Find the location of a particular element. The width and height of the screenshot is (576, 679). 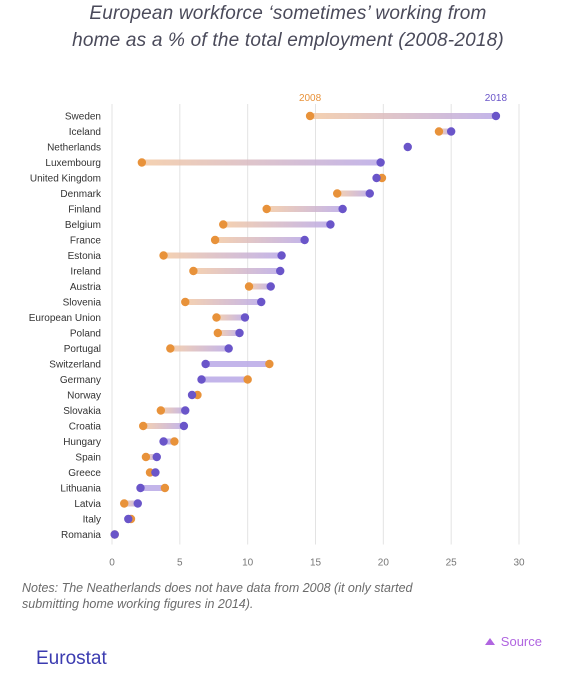

dot-2018-austria is located at coordinates (270, 286).